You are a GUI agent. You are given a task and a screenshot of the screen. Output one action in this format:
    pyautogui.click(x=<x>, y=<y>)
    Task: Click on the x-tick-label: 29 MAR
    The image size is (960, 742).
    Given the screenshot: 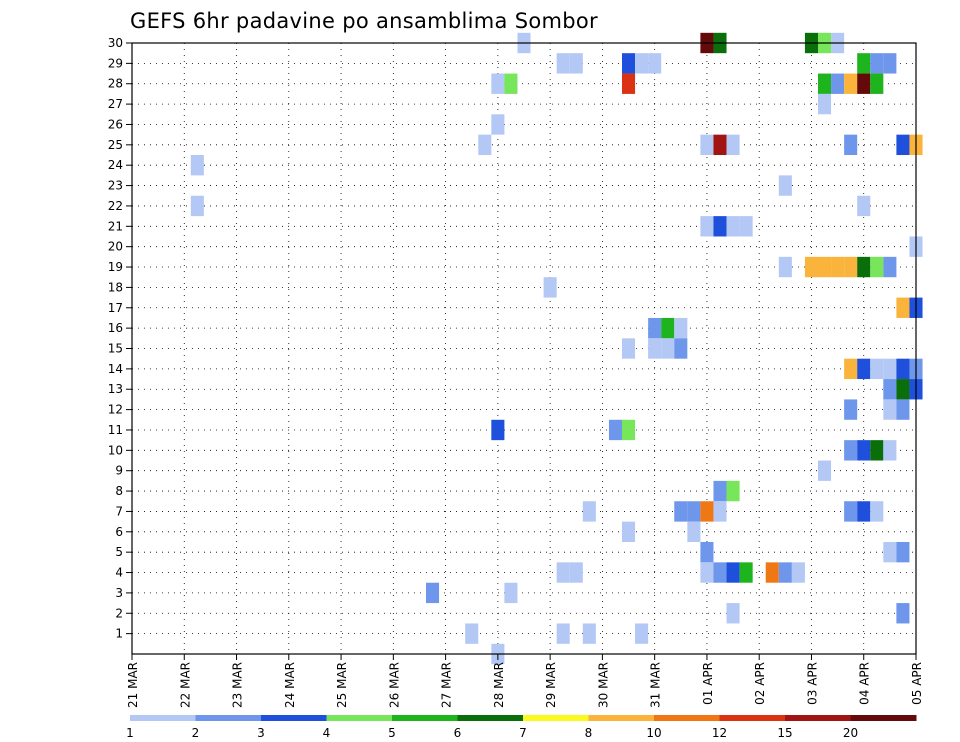 What is the action you would take?
    pyautogui.click(x=551, y=685)
    